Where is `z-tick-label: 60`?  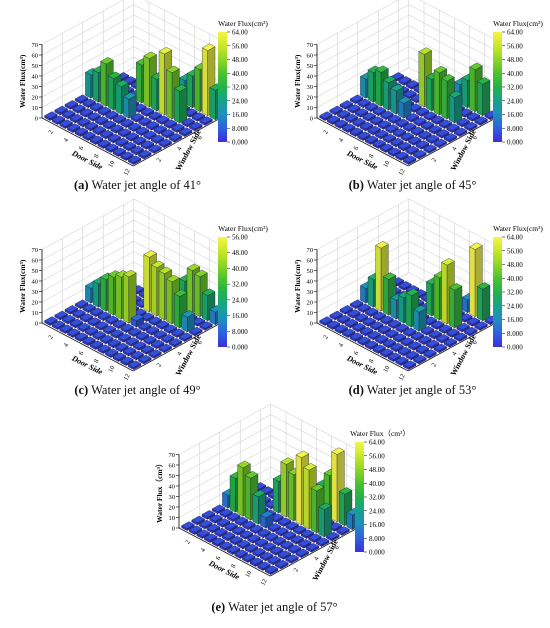
z-tick-label: 60 is located at coordinates (35, 261).